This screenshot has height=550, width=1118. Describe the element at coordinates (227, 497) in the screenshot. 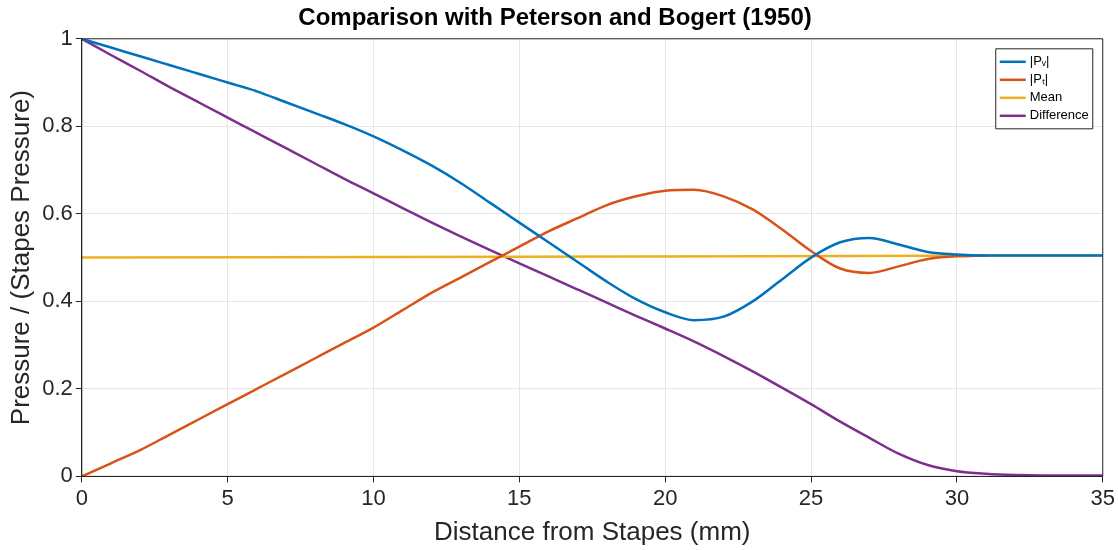

I see `x-tick-label: 5` at that location.